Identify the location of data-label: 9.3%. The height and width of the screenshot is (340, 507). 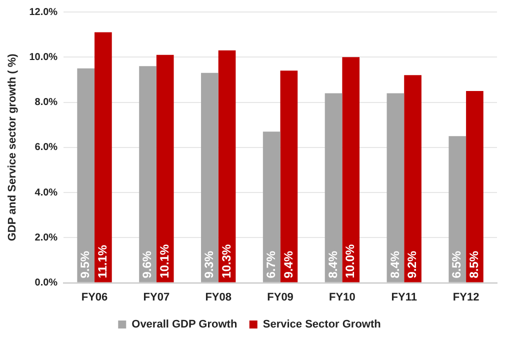
(209, 264).